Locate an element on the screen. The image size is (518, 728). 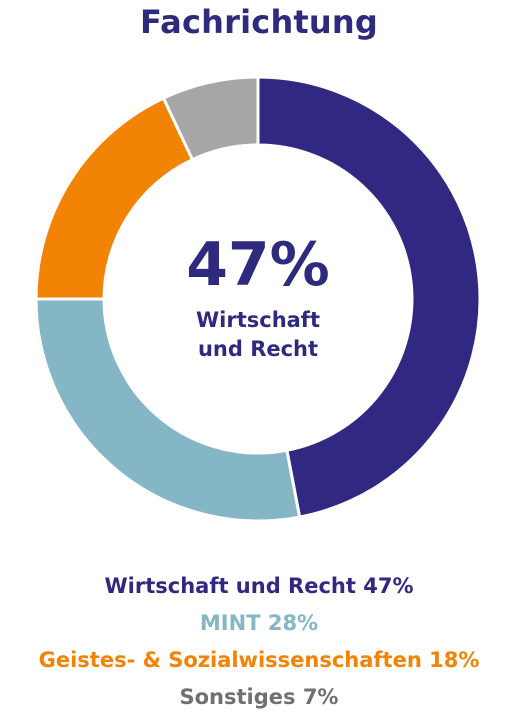
legend-item-mint: MINT 28% is located at coordinates (259, 623).